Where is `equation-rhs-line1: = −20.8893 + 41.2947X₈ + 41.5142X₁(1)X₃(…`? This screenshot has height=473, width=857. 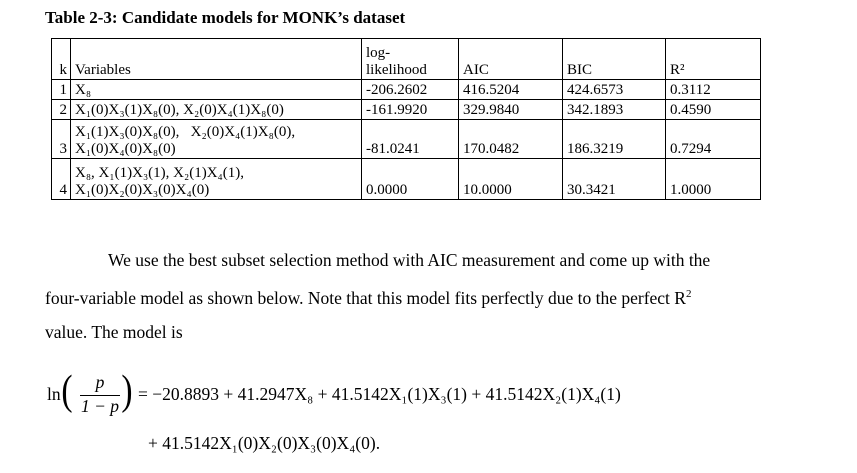 equation-rhs-line1: = −20.8893 + 41.2947X₈ + 41.5142X₁(1)X₃(… is located at coordinates (379, 394).